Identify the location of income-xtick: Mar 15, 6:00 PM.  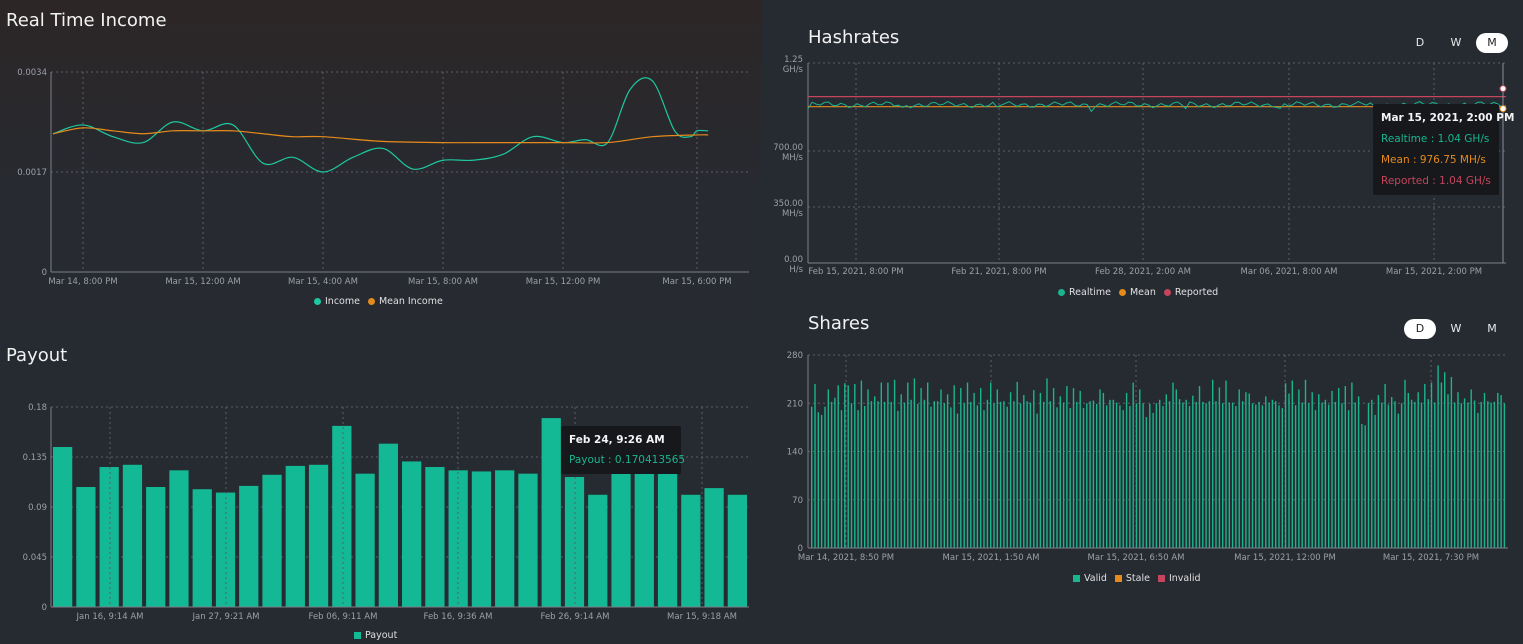
(696, 282).